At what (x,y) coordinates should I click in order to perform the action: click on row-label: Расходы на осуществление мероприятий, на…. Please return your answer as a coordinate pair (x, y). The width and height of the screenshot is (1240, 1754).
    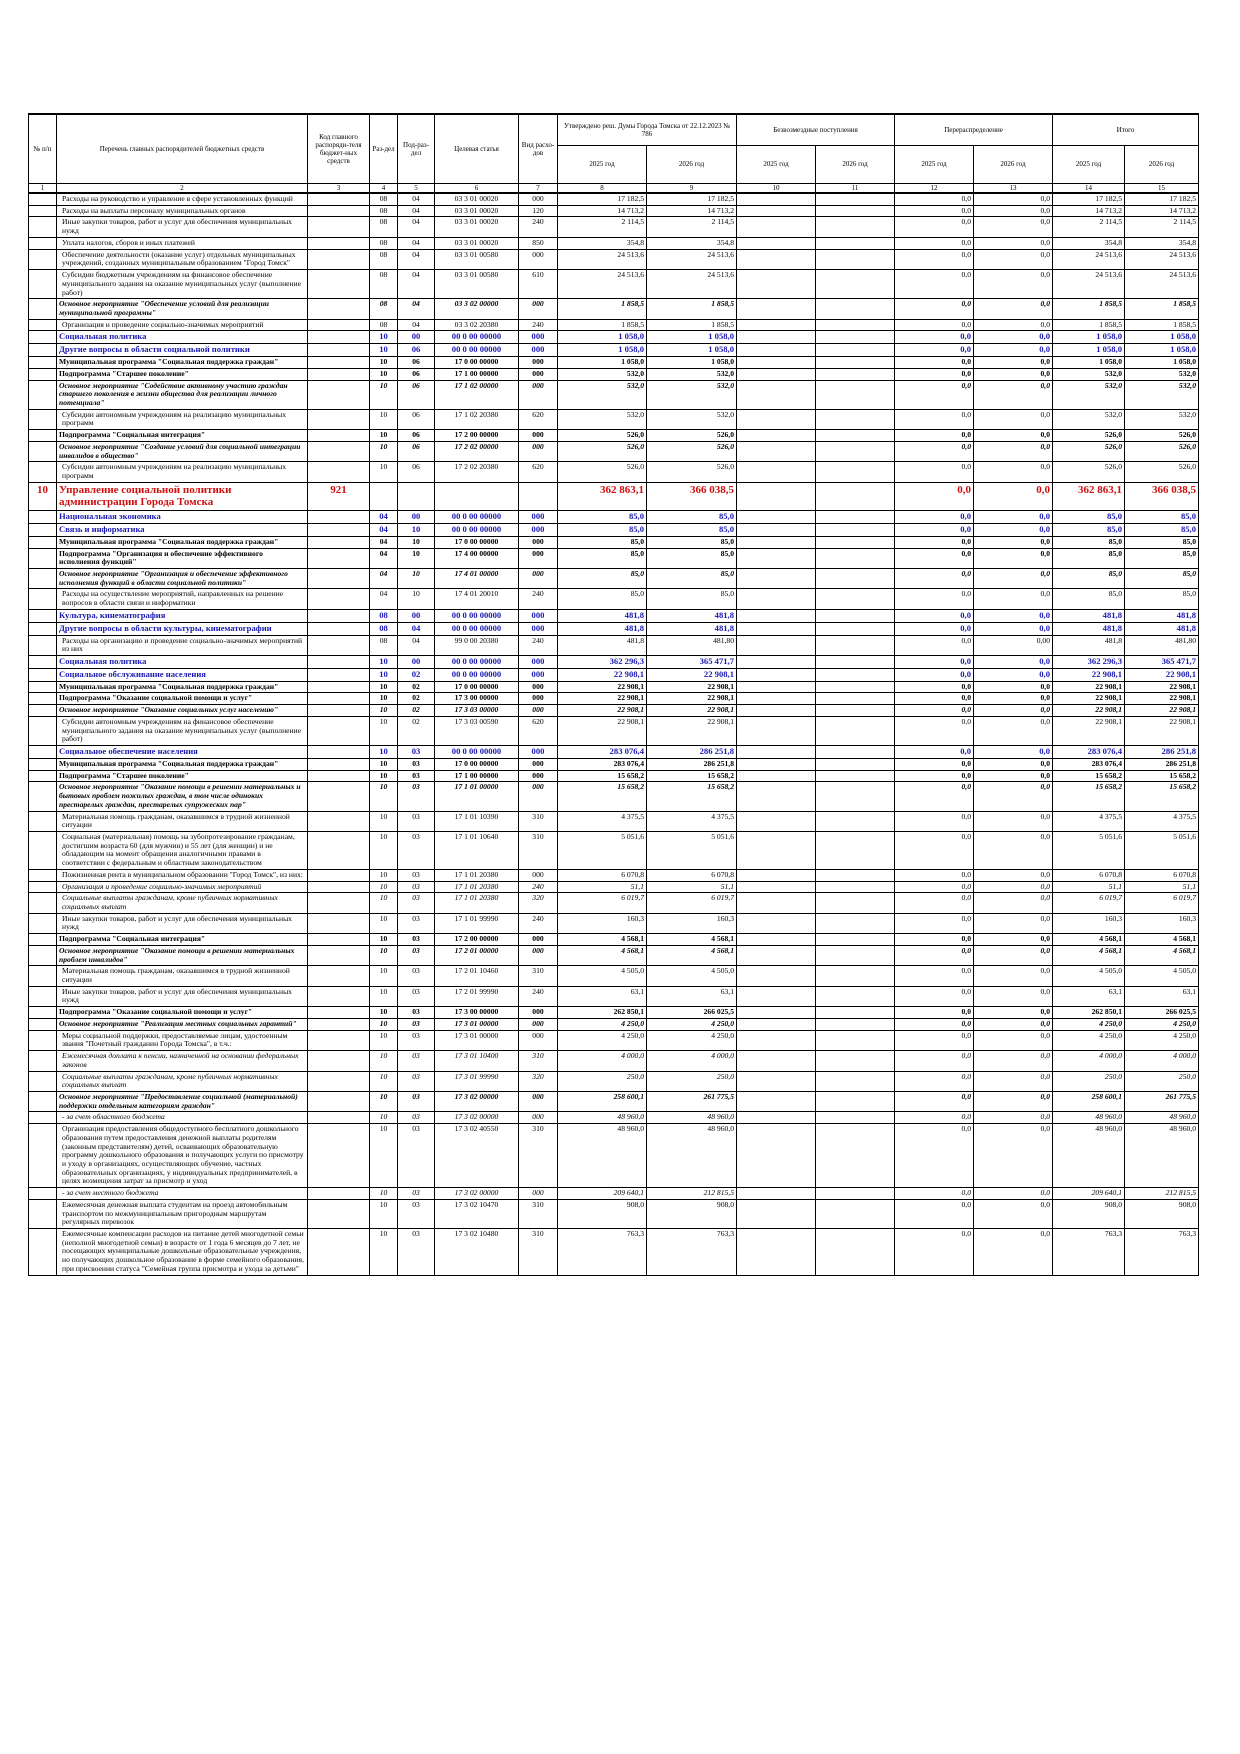
    Looking at the image, I should click on (182, 599).